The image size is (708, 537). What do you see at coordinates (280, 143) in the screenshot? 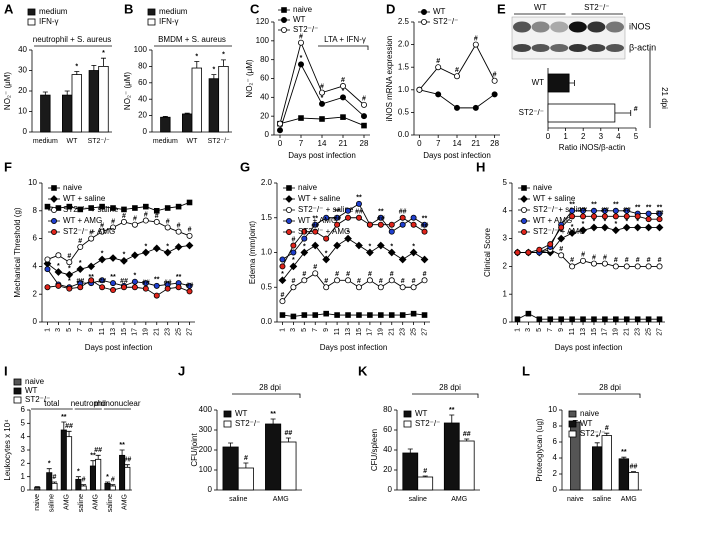
I see `x-tick-label: 0` at bounding box center [280, 143].